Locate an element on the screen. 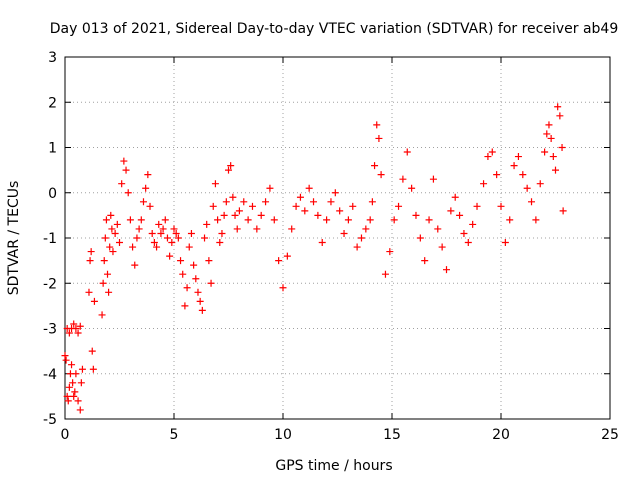 This screenshot has width=640, height=480. y-tick-label: -1 is located at coordinates (50, 239).